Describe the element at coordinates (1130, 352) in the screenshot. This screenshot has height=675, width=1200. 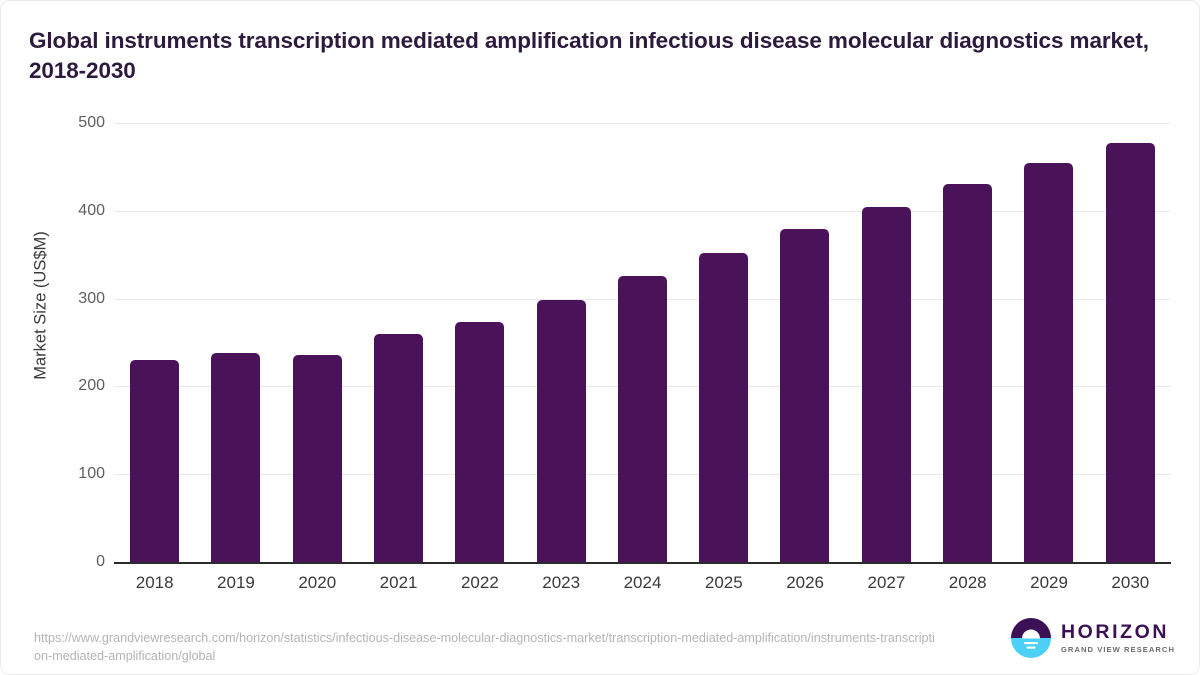
I see `bar-2030` at that location.